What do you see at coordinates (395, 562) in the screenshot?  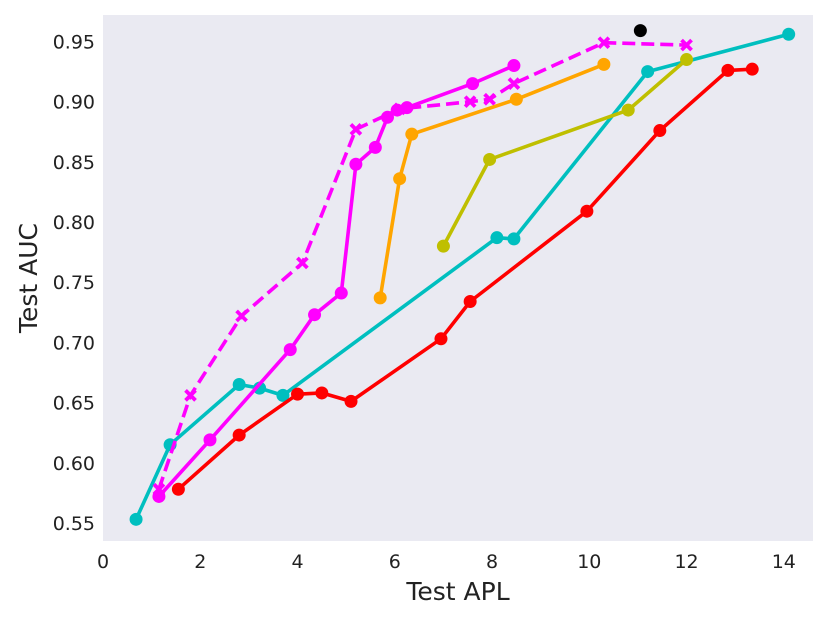 I see `x-tick-label: 6` at bounding box center [395, 562].